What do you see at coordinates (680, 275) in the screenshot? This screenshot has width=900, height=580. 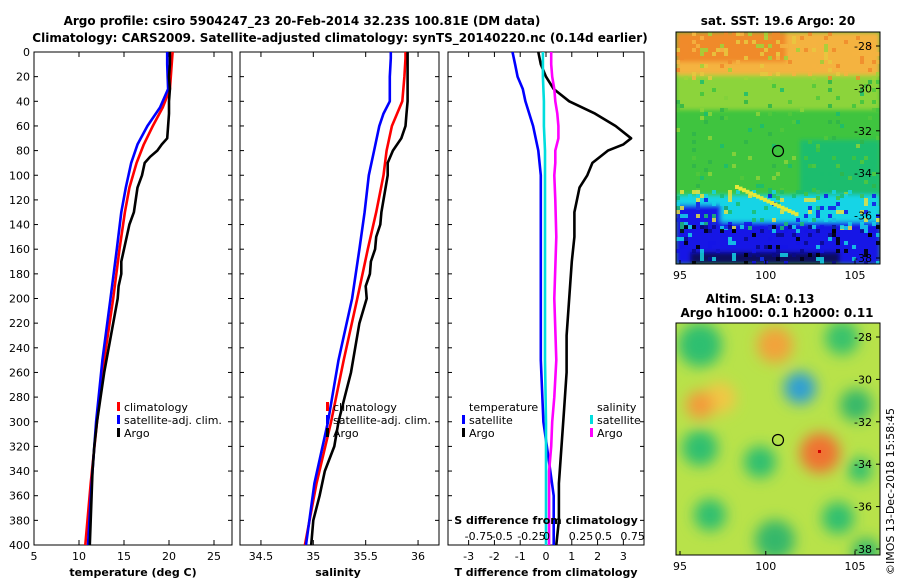 I see `map-x-tick-label: 95` at bounding box center [680, 275].